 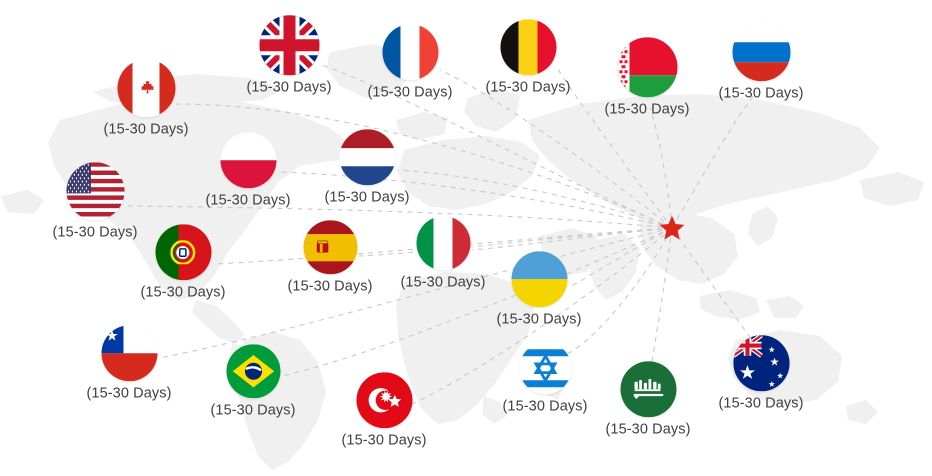 I want to click on route-turkey, so click(x=542, y=316).